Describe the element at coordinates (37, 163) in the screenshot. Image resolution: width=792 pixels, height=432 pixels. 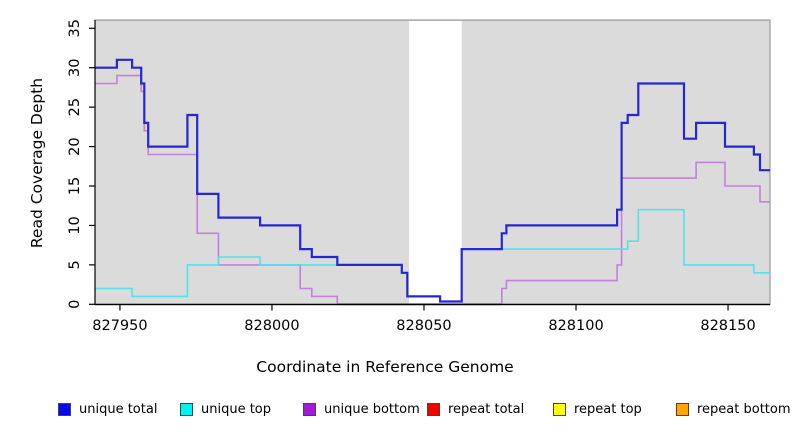
I see `y-axis-title: Read Coverage Depth` at that location.